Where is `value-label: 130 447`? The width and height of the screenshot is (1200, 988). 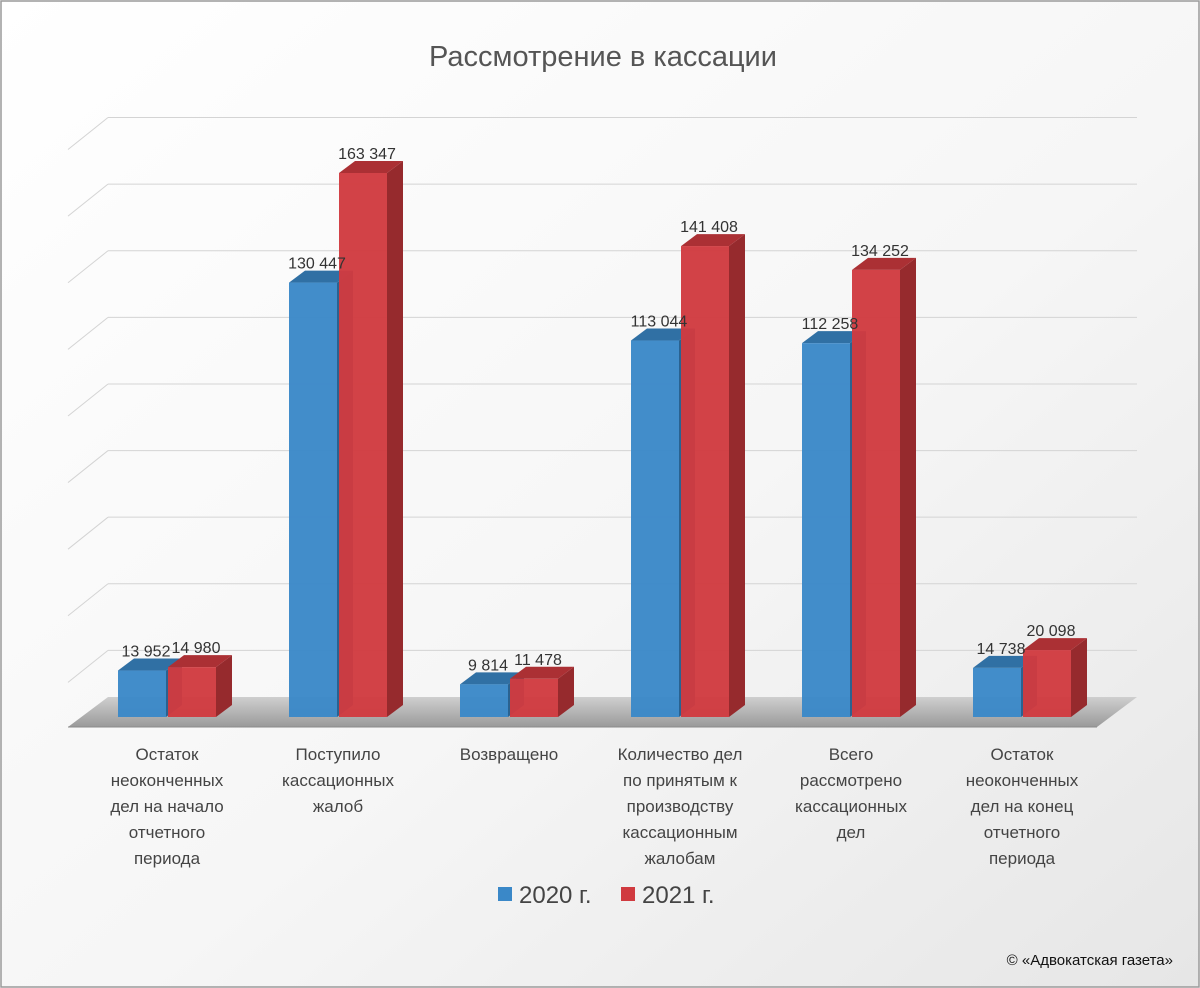
value-label: 130 447 is located at coordinates (317, 264).